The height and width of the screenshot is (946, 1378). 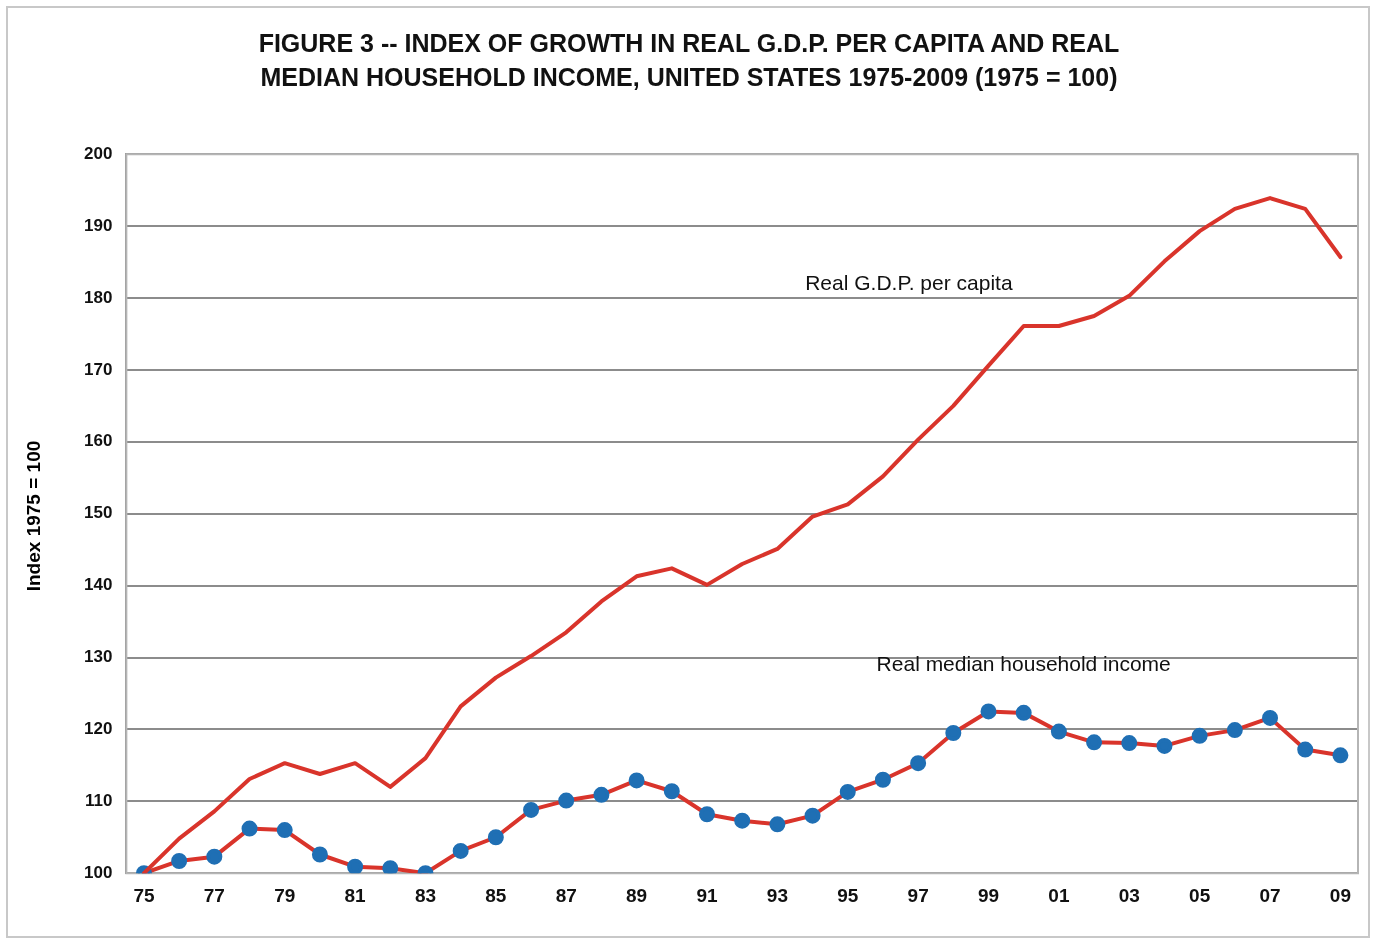 What do you see at coordinates (98, 800) in the screenshot?
I see `y-tick-label: 110` at bounding box center [98, 800].